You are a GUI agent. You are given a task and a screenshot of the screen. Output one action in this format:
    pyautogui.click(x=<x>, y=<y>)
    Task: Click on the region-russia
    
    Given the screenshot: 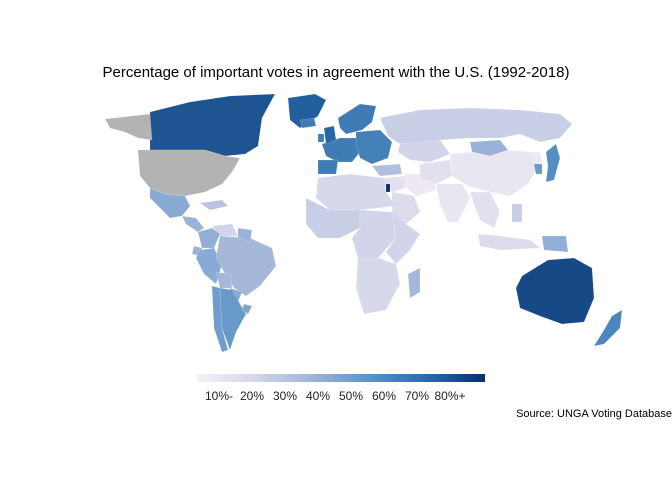 What is the action you would take?
    pyautogui.click(x=476, y=126)
    